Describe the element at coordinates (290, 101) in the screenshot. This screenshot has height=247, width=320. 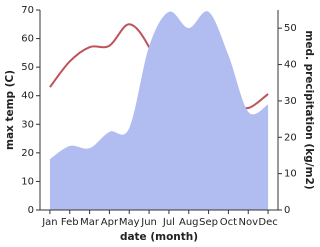
I see `y2-tick-label: 30` at that location.